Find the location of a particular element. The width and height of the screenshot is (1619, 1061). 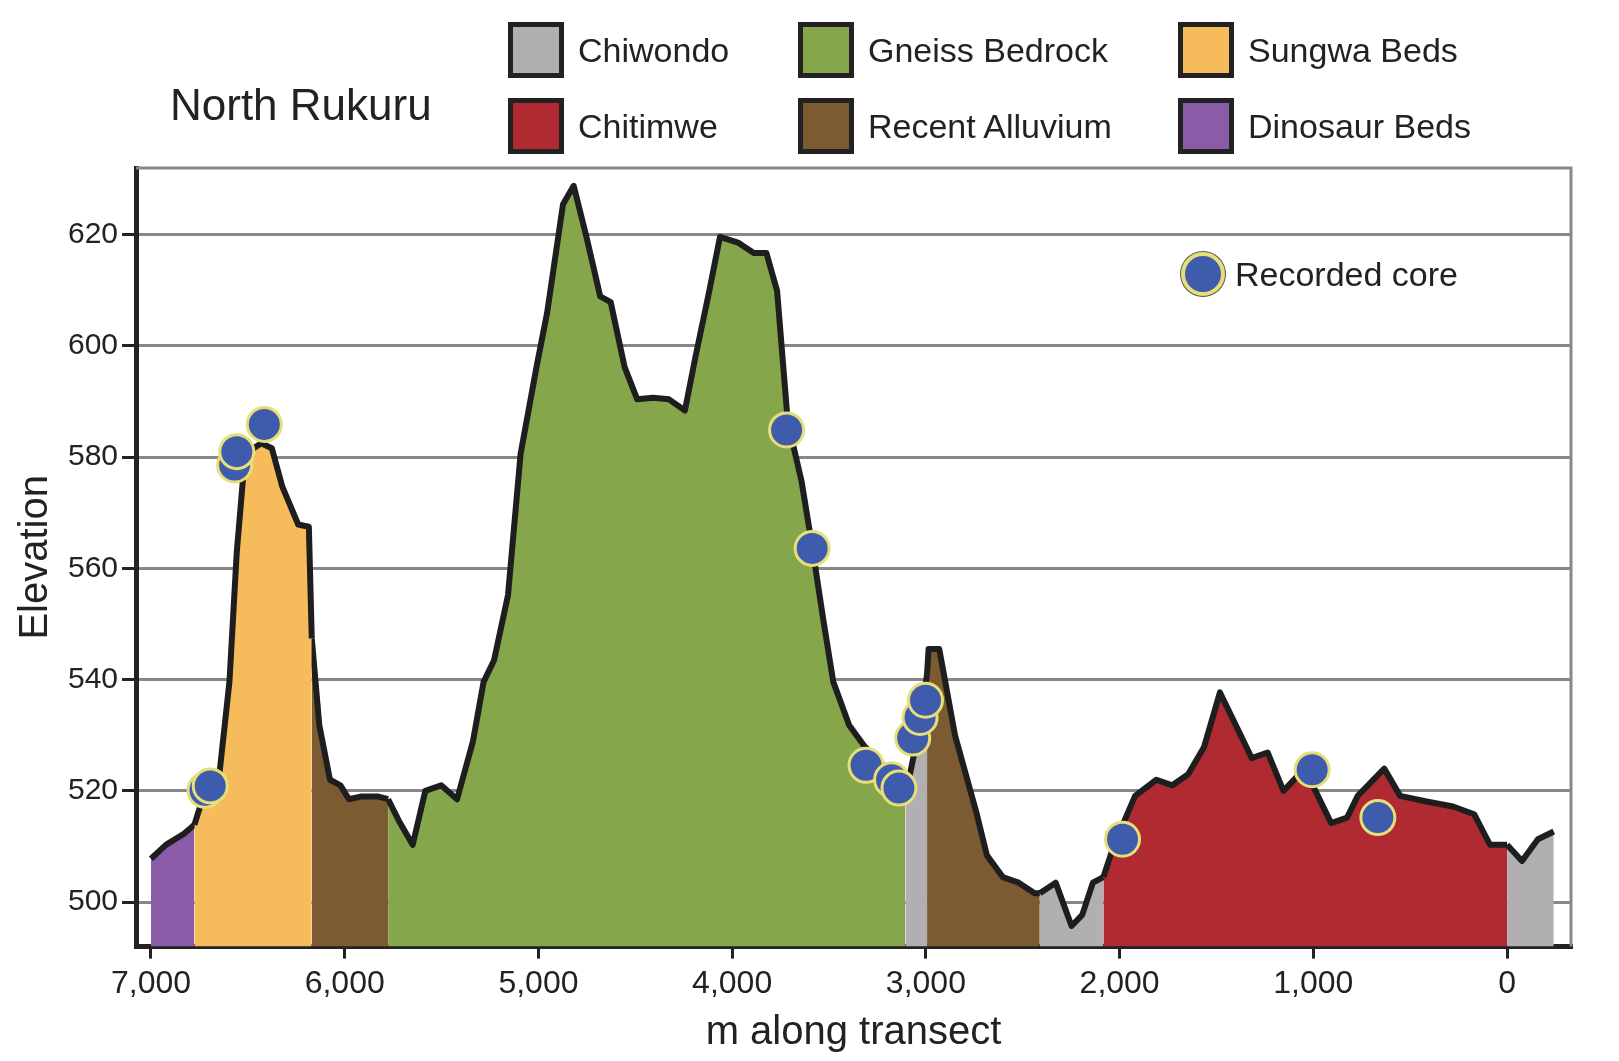

x-tick-label: 1,000 is located at coordinates (1313, 981).